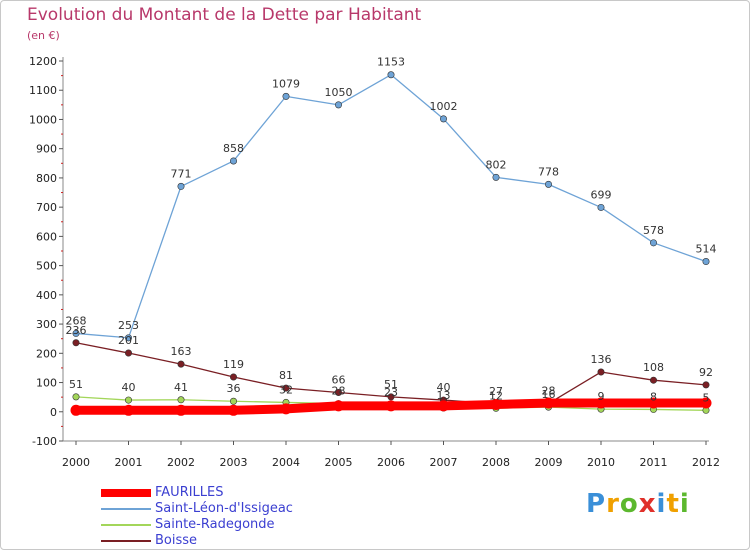  Describe the element at coordinates (601, 359) in the screenshot. I see `data-label: 136` at that location.